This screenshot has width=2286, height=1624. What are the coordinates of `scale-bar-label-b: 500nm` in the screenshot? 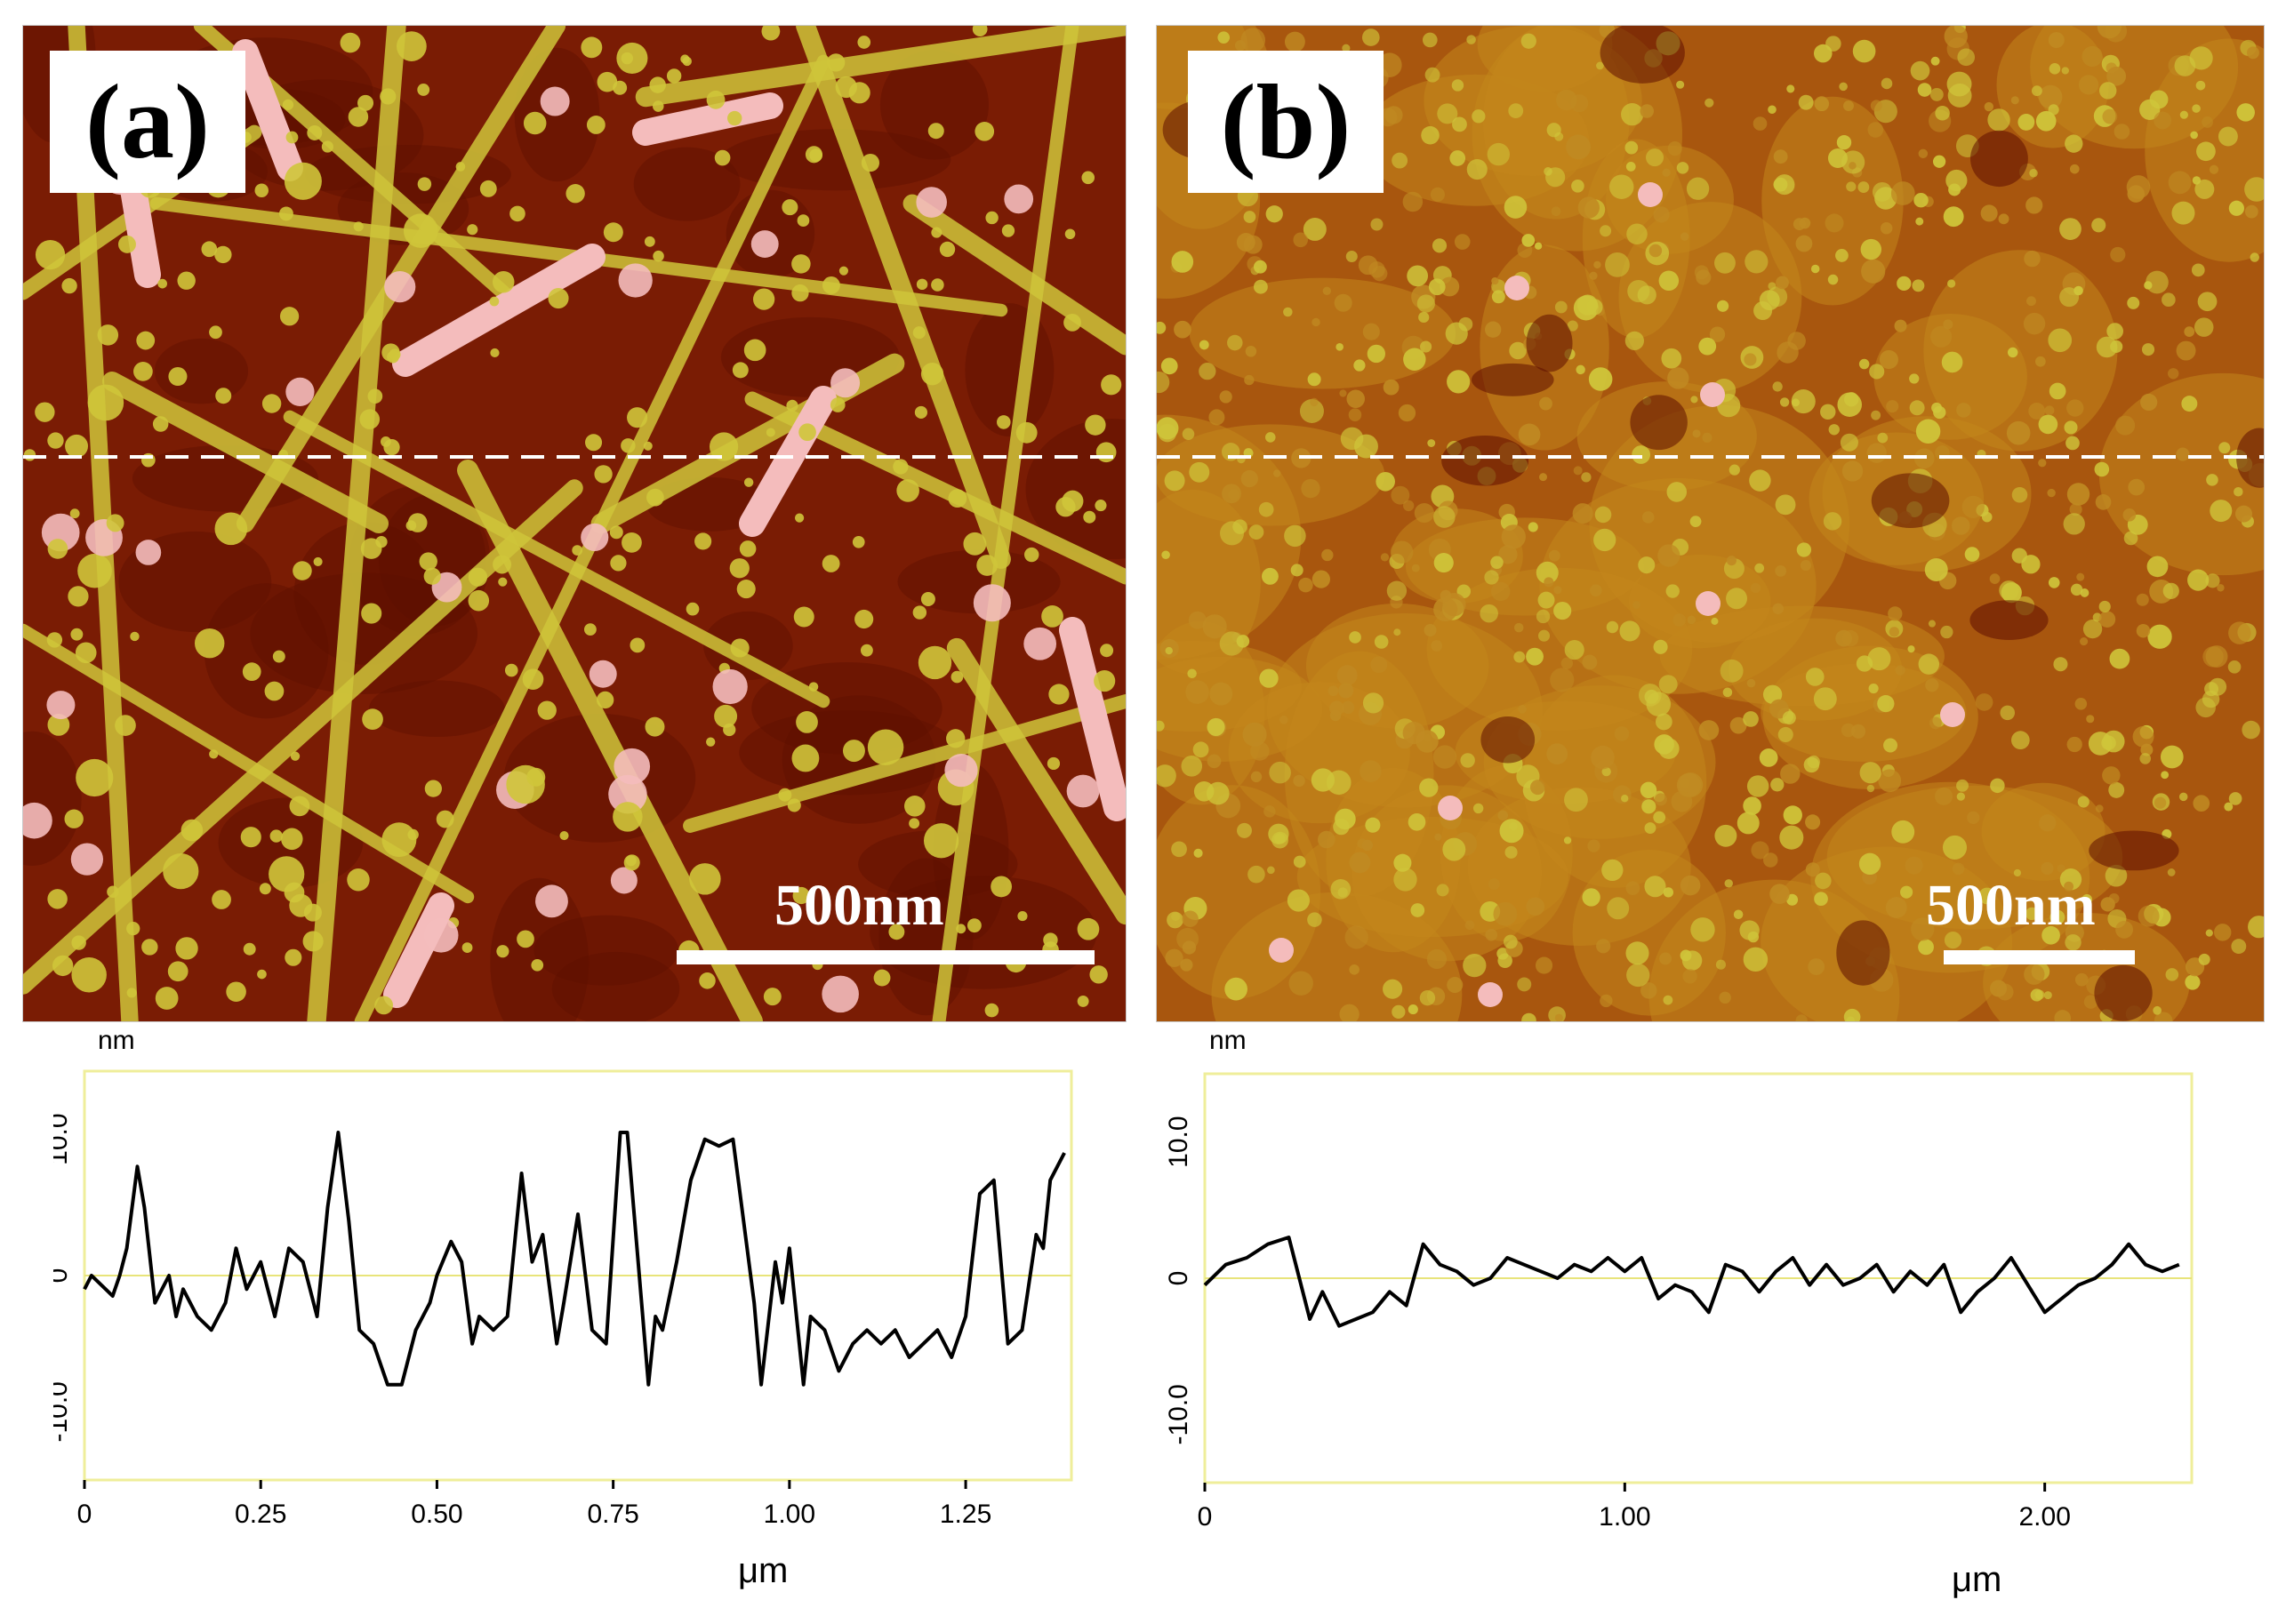 It's located at (2011, 905).